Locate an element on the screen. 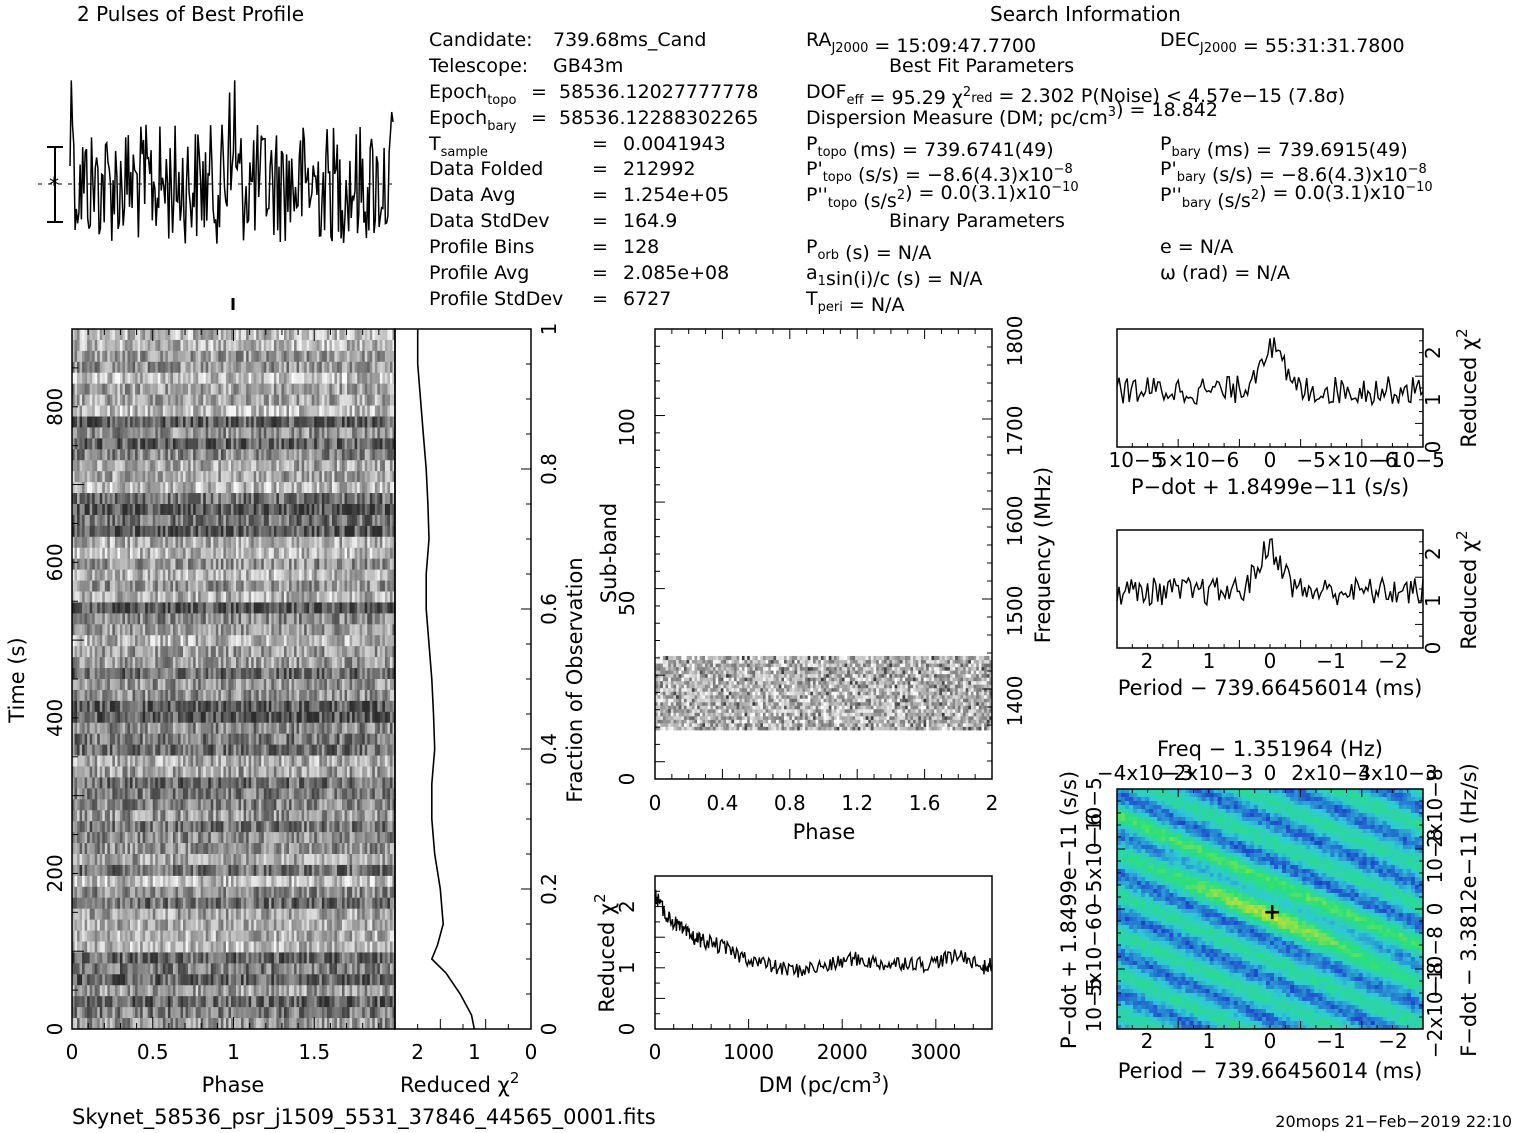 This screenshot has height=1133, width=1517. sb-phase-tick: 1.2 is located at coordinates (857, 803).